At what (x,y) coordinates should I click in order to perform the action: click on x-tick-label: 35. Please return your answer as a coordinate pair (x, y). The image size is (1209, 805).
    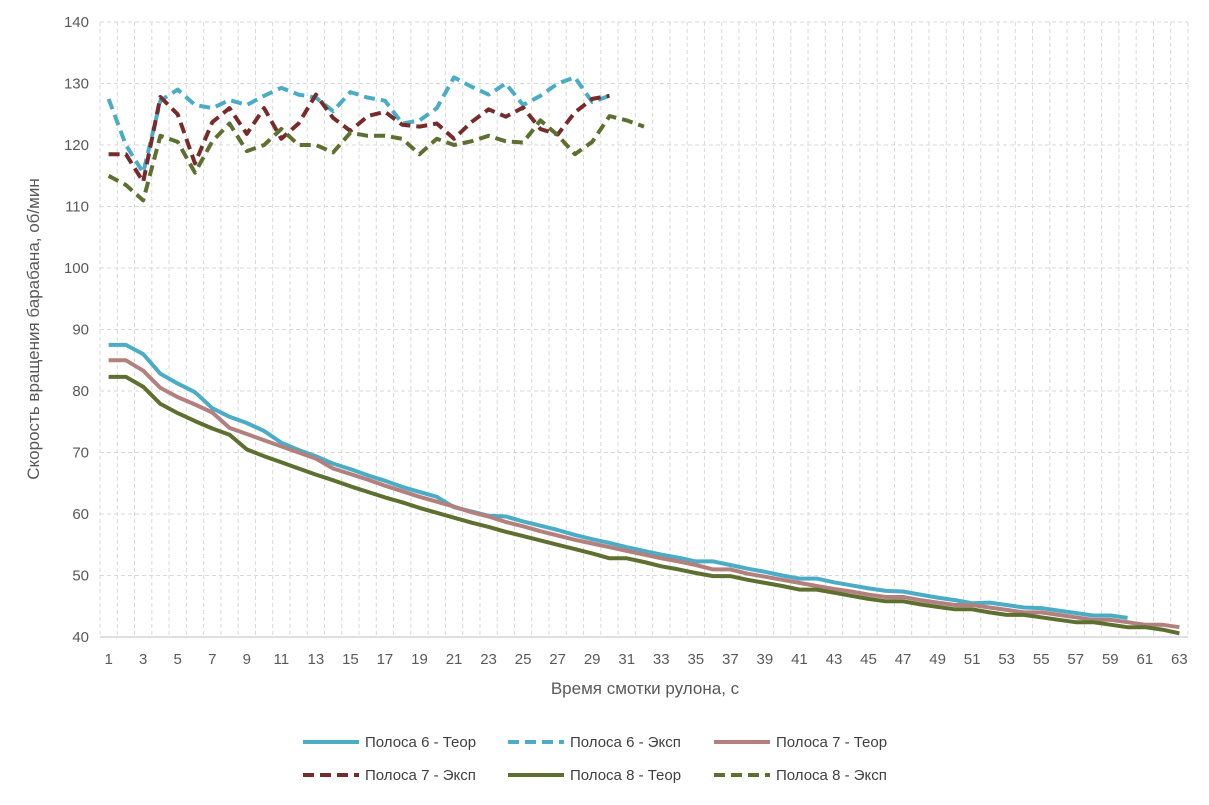
    Looking at the image, I should click on (695, 659).